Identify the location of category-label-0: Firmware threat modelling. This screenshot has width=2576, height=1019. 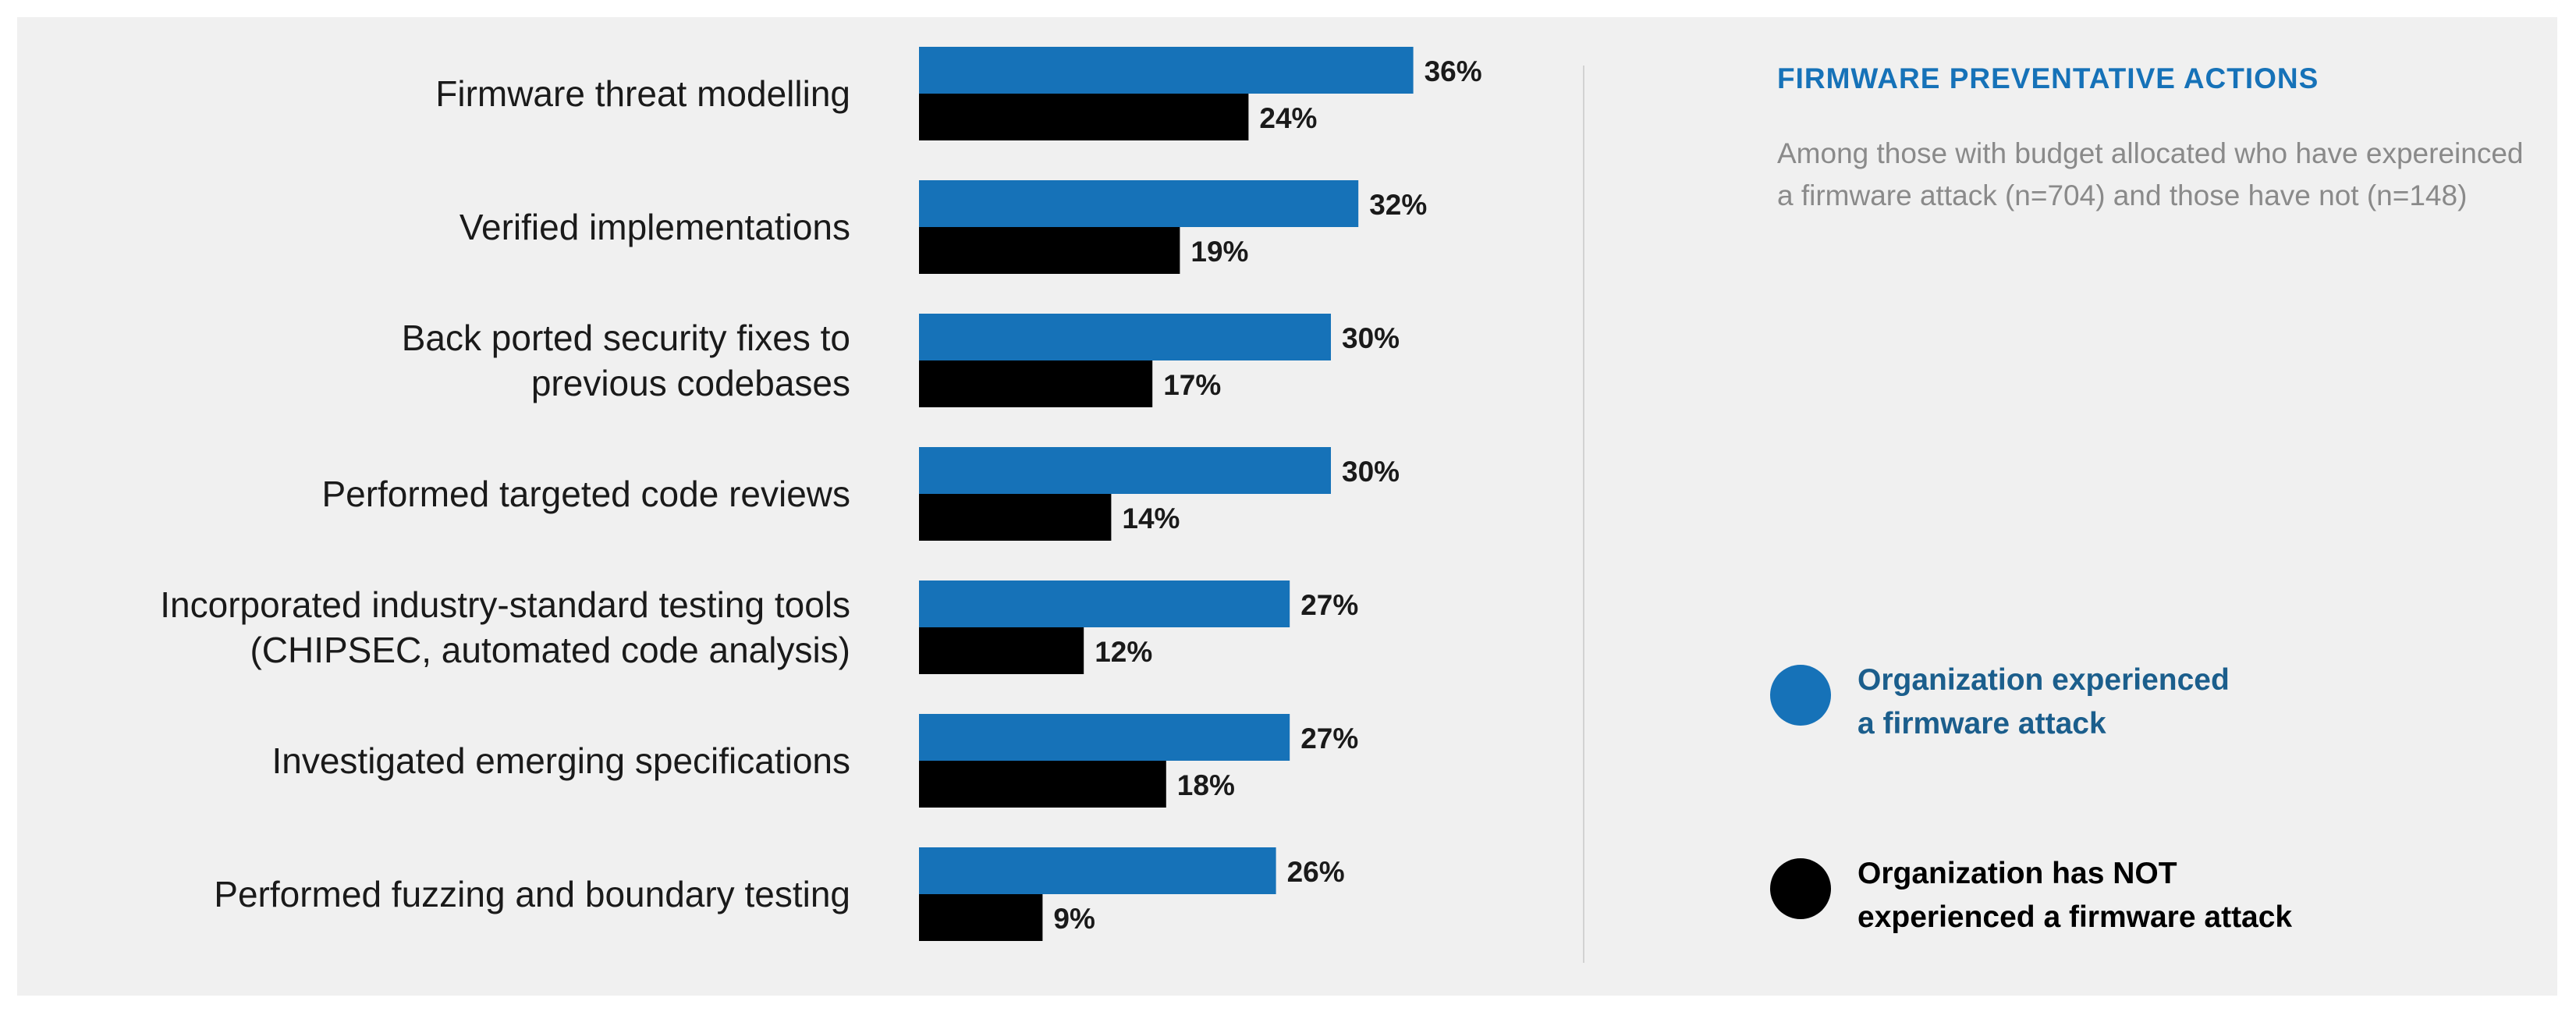
(642, 93).